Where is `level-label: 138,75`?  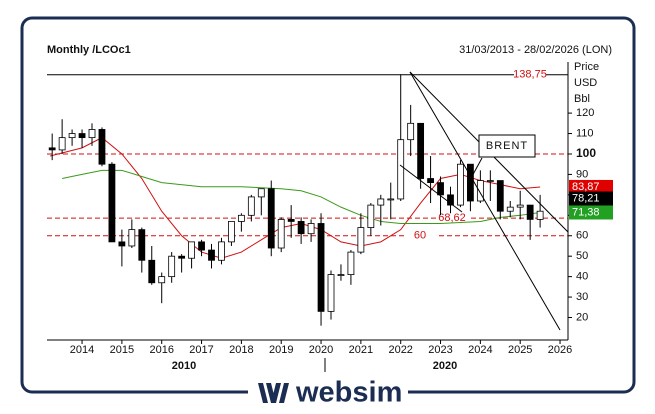 level-label: 138,75 is located at coordinates (530, 75).